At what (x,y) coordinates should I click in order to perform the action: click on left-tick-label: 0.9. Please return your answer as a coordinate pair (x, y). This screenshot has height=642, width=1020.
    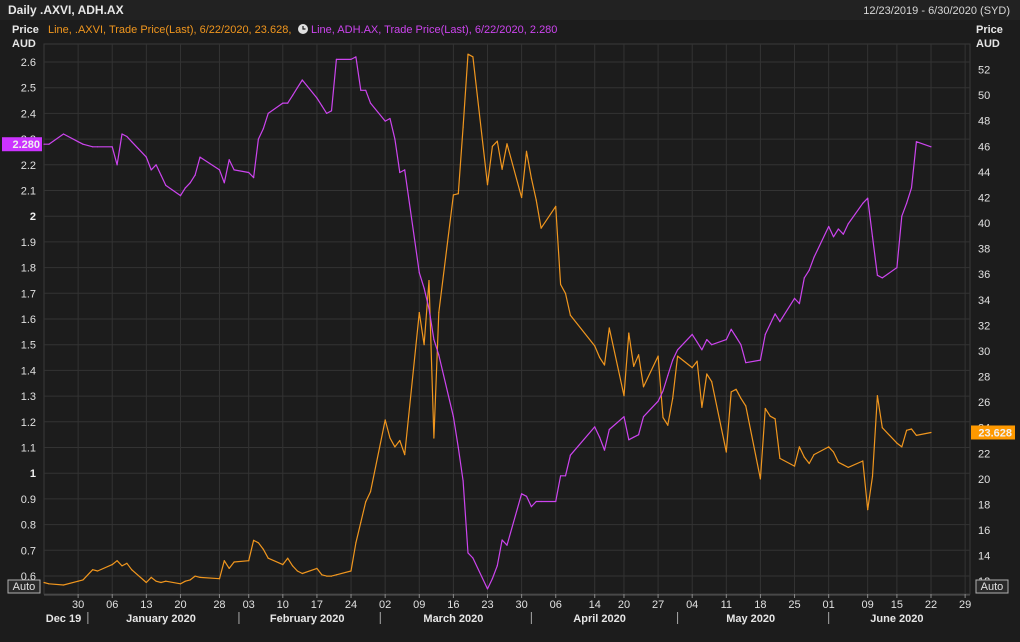
    Looking at the image, I should click on (28, 500).